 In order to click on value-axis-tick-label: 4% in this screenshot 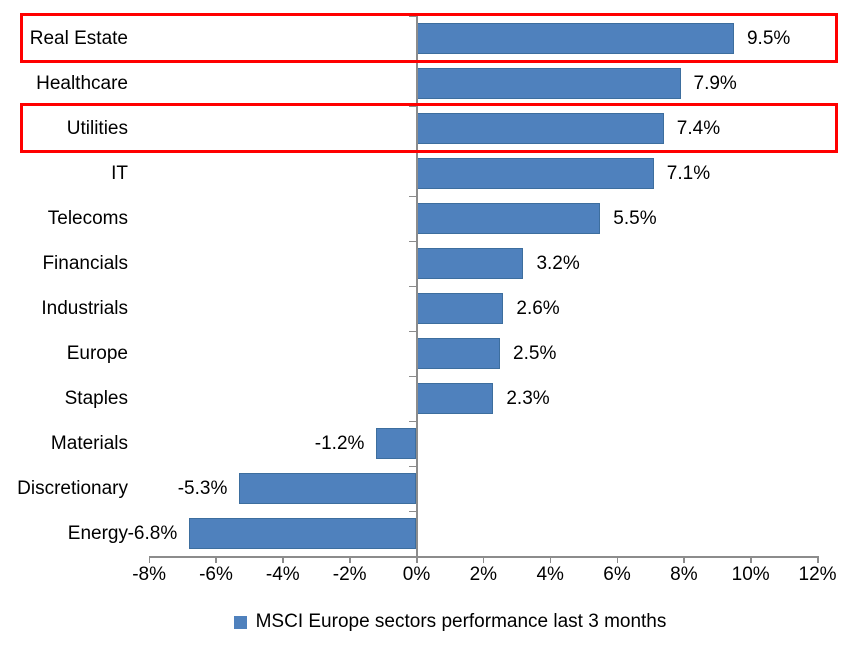, I will do `click(550, 574)`.